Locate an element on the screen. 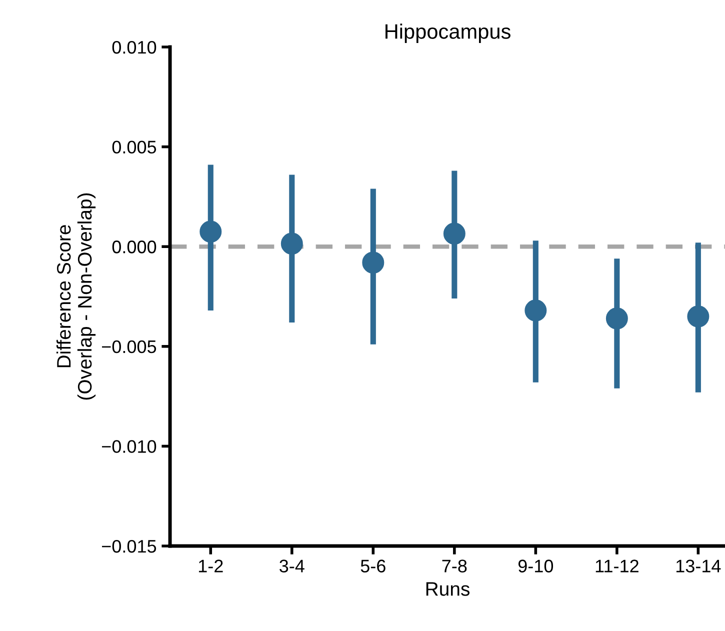  x-tick-label: 9-10 is located at coordinates (536, 566).